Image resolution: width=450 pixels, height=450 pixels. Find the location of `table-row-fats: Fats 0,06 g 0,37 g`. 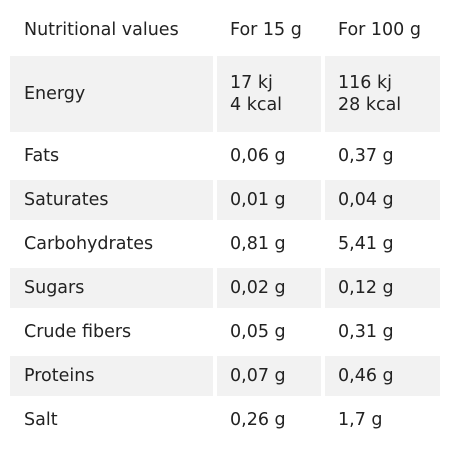

table-row-fats: Fats 0,06 g 0,37 g is located at coordinates (227, 156).